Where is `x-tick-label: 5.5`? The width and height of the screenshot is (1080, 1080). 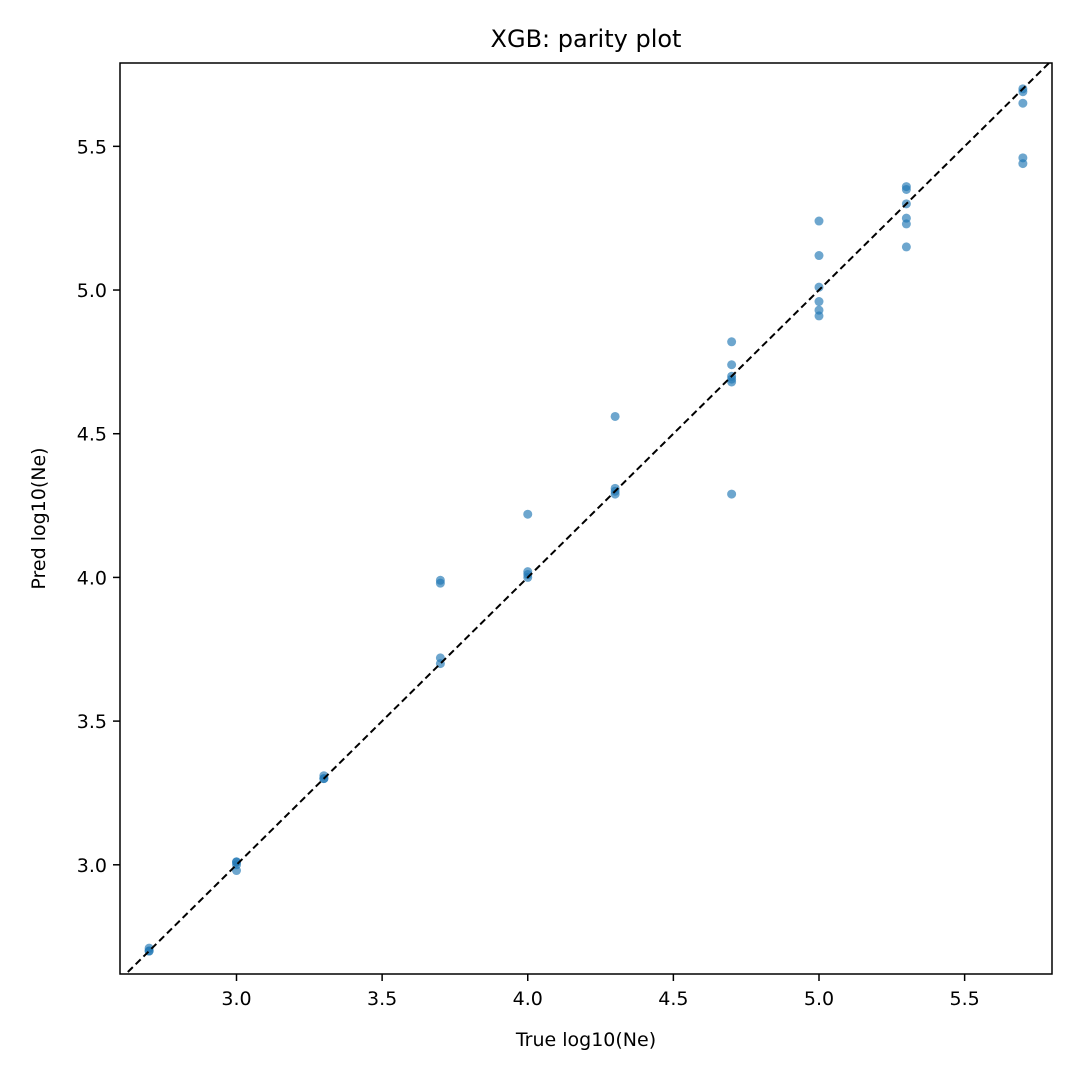
x-tick-label: 5.5 is located at coordinates (965, 999).